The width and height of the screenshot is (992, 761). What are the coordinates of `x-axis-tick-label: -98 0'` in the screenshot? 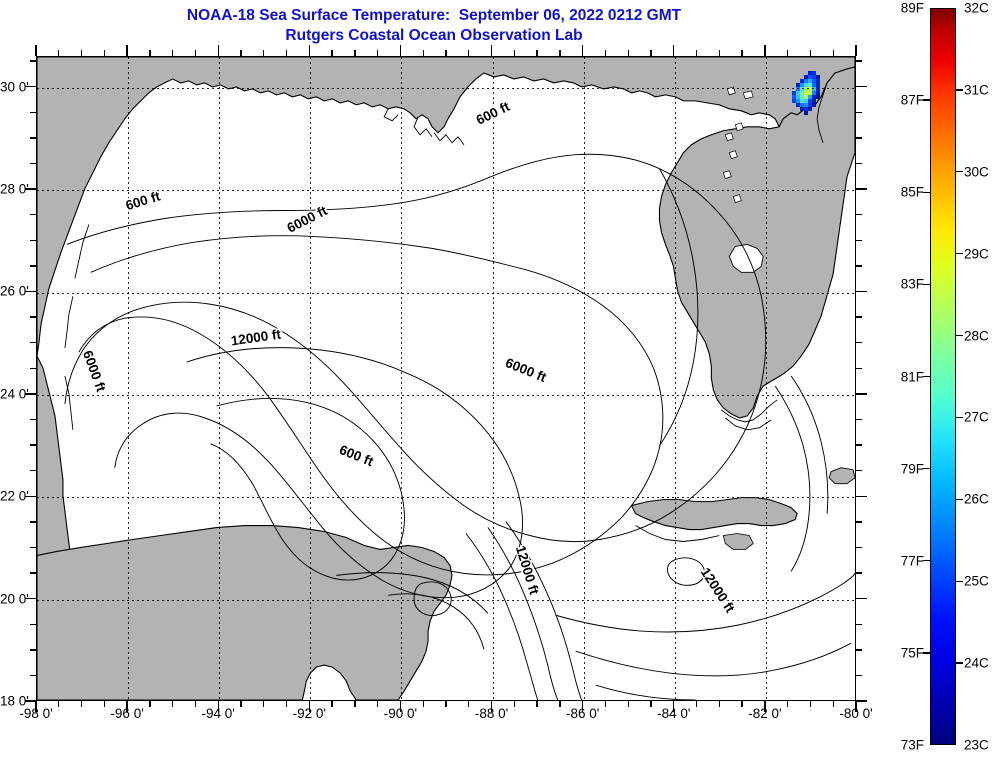 It's located at (36, 713).